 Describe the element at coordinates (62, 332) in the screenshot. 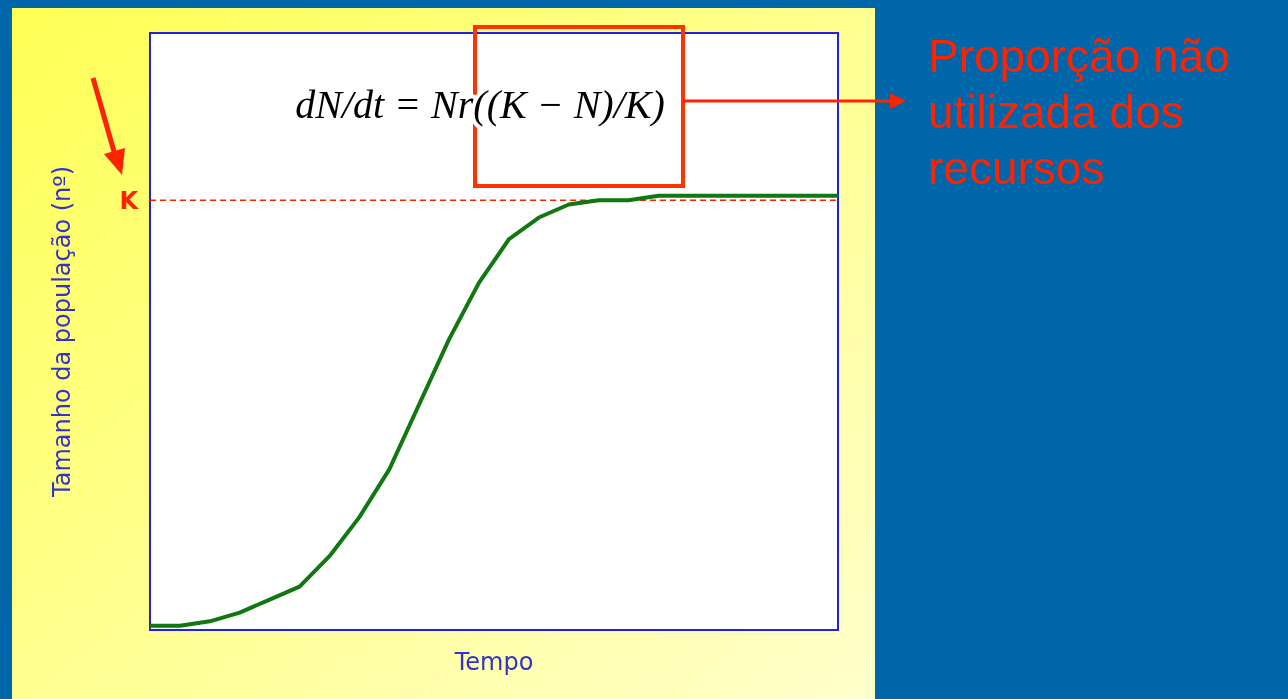

I see `y-axis-title: Tamanho da população (nº)` at that location.